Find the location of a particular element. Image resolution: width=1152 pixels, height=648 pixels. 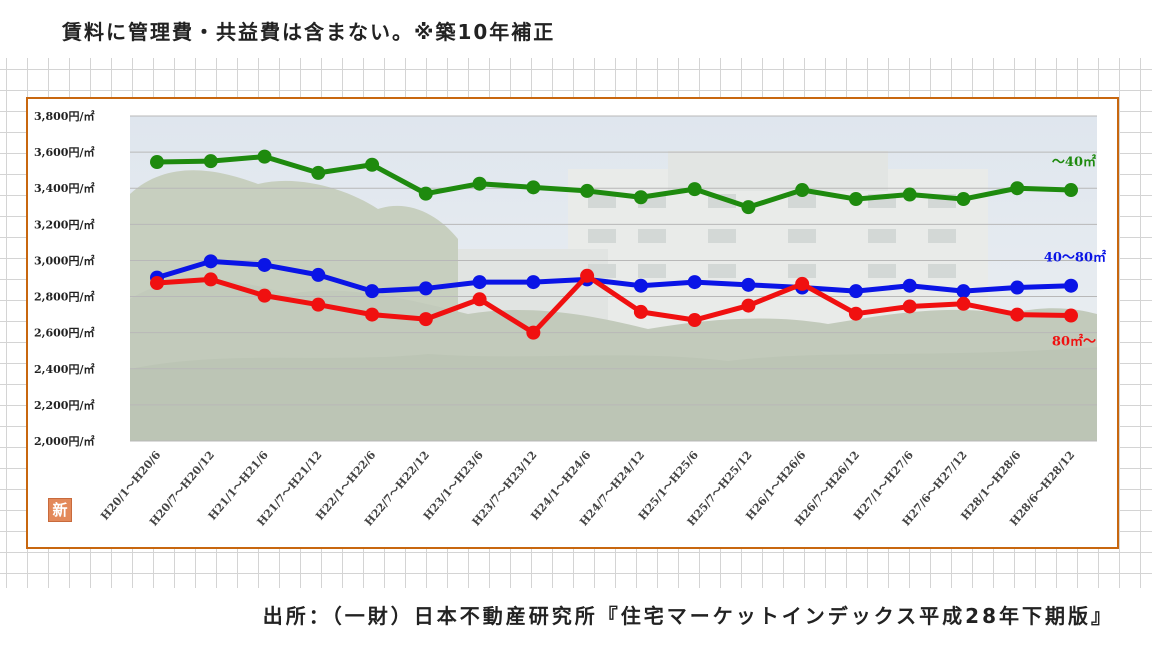

series-labels: ～40㎡ 40～80㎡ 80㎡～ is located at coordinates (1075, 251).